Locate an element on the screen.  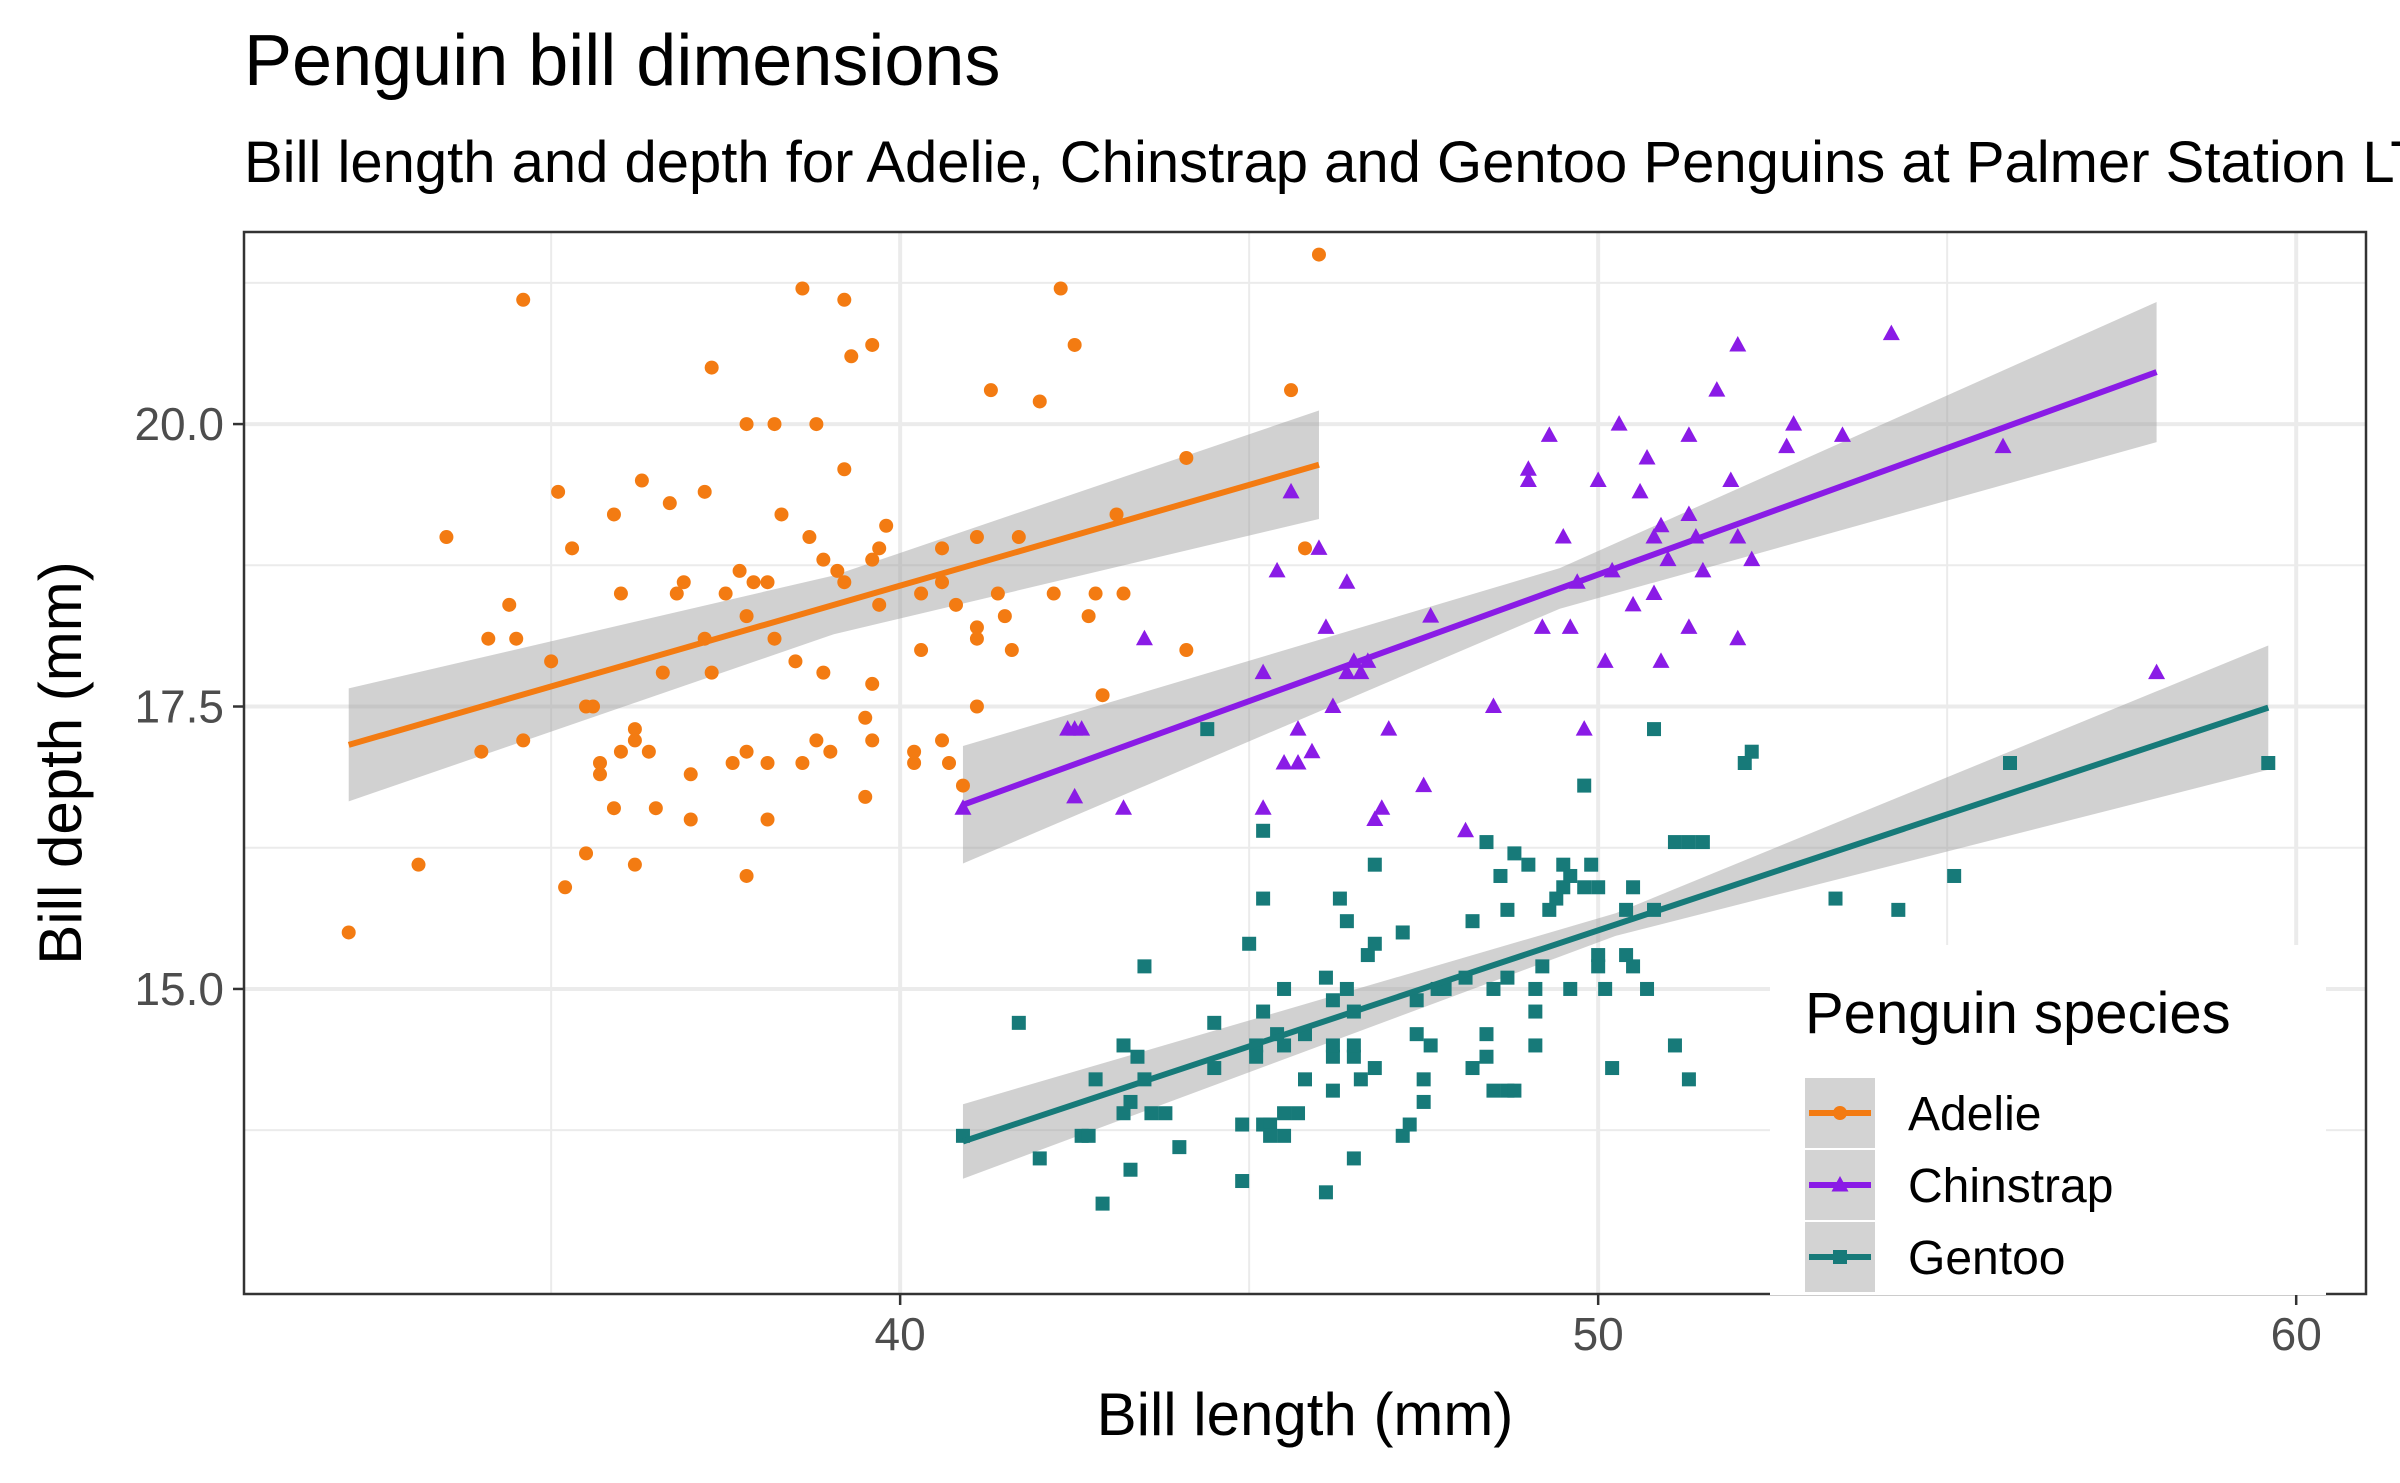
y-axis: 15.0 17.5 20.0 is located at coordinates (189, 706).